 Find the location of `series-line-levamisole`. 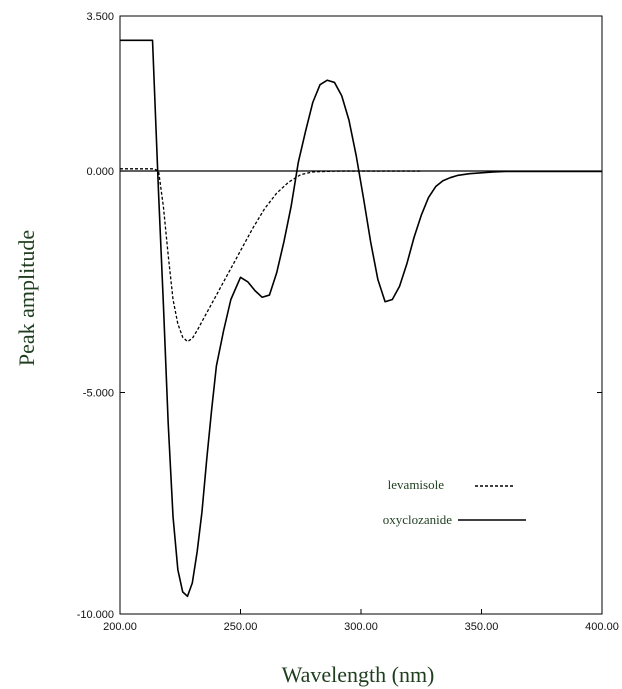

series-line-levamisole is located at coordinates (271, 255).